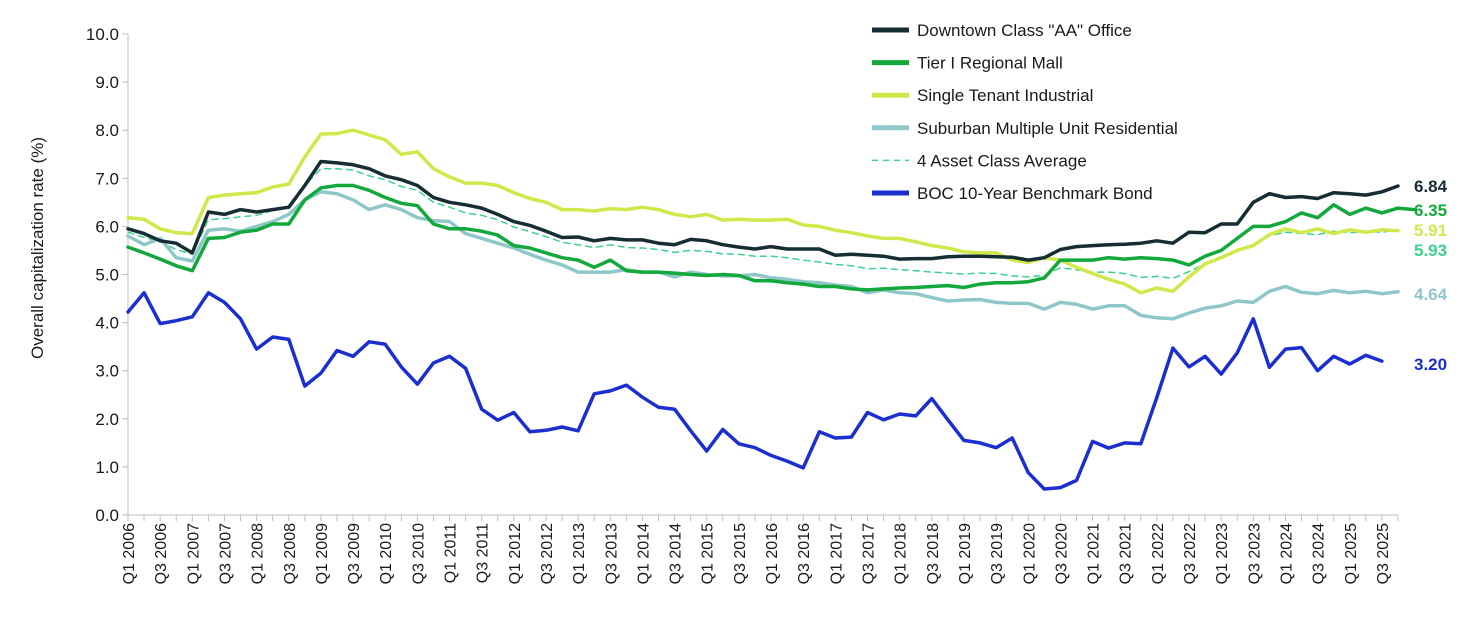 The width and height of the screenshot is (1476, 632). What do you see at coordinates (836, 553) in the screenshot?
I see `x-tick-label: Q1 2017` at bounding box center [836, 553].